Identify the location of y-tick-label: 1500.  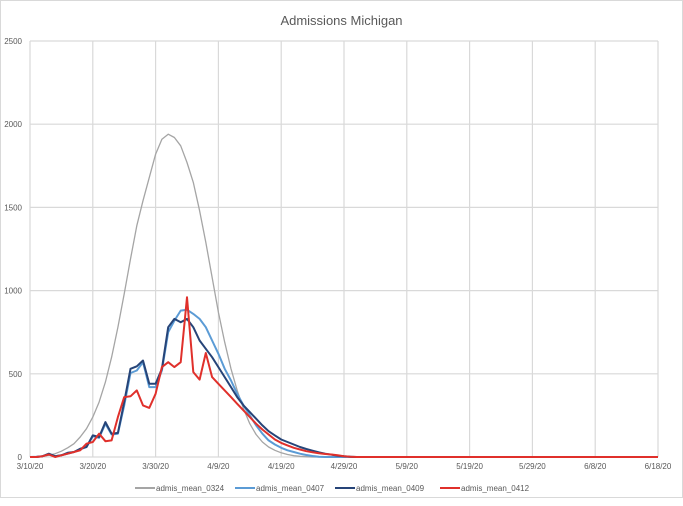
(13, 207).